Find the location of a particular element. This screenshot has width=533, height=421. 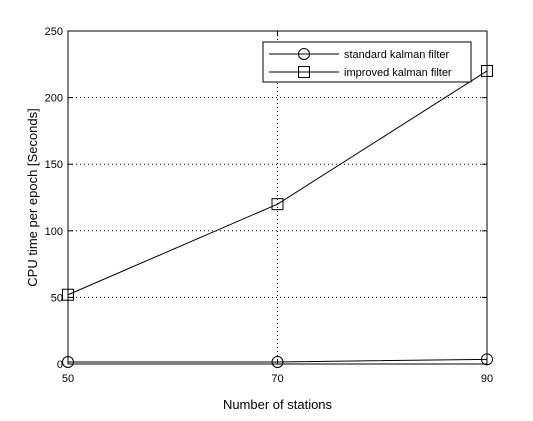

legend-label: improved kalman filter is located at coordinates (398, 73).